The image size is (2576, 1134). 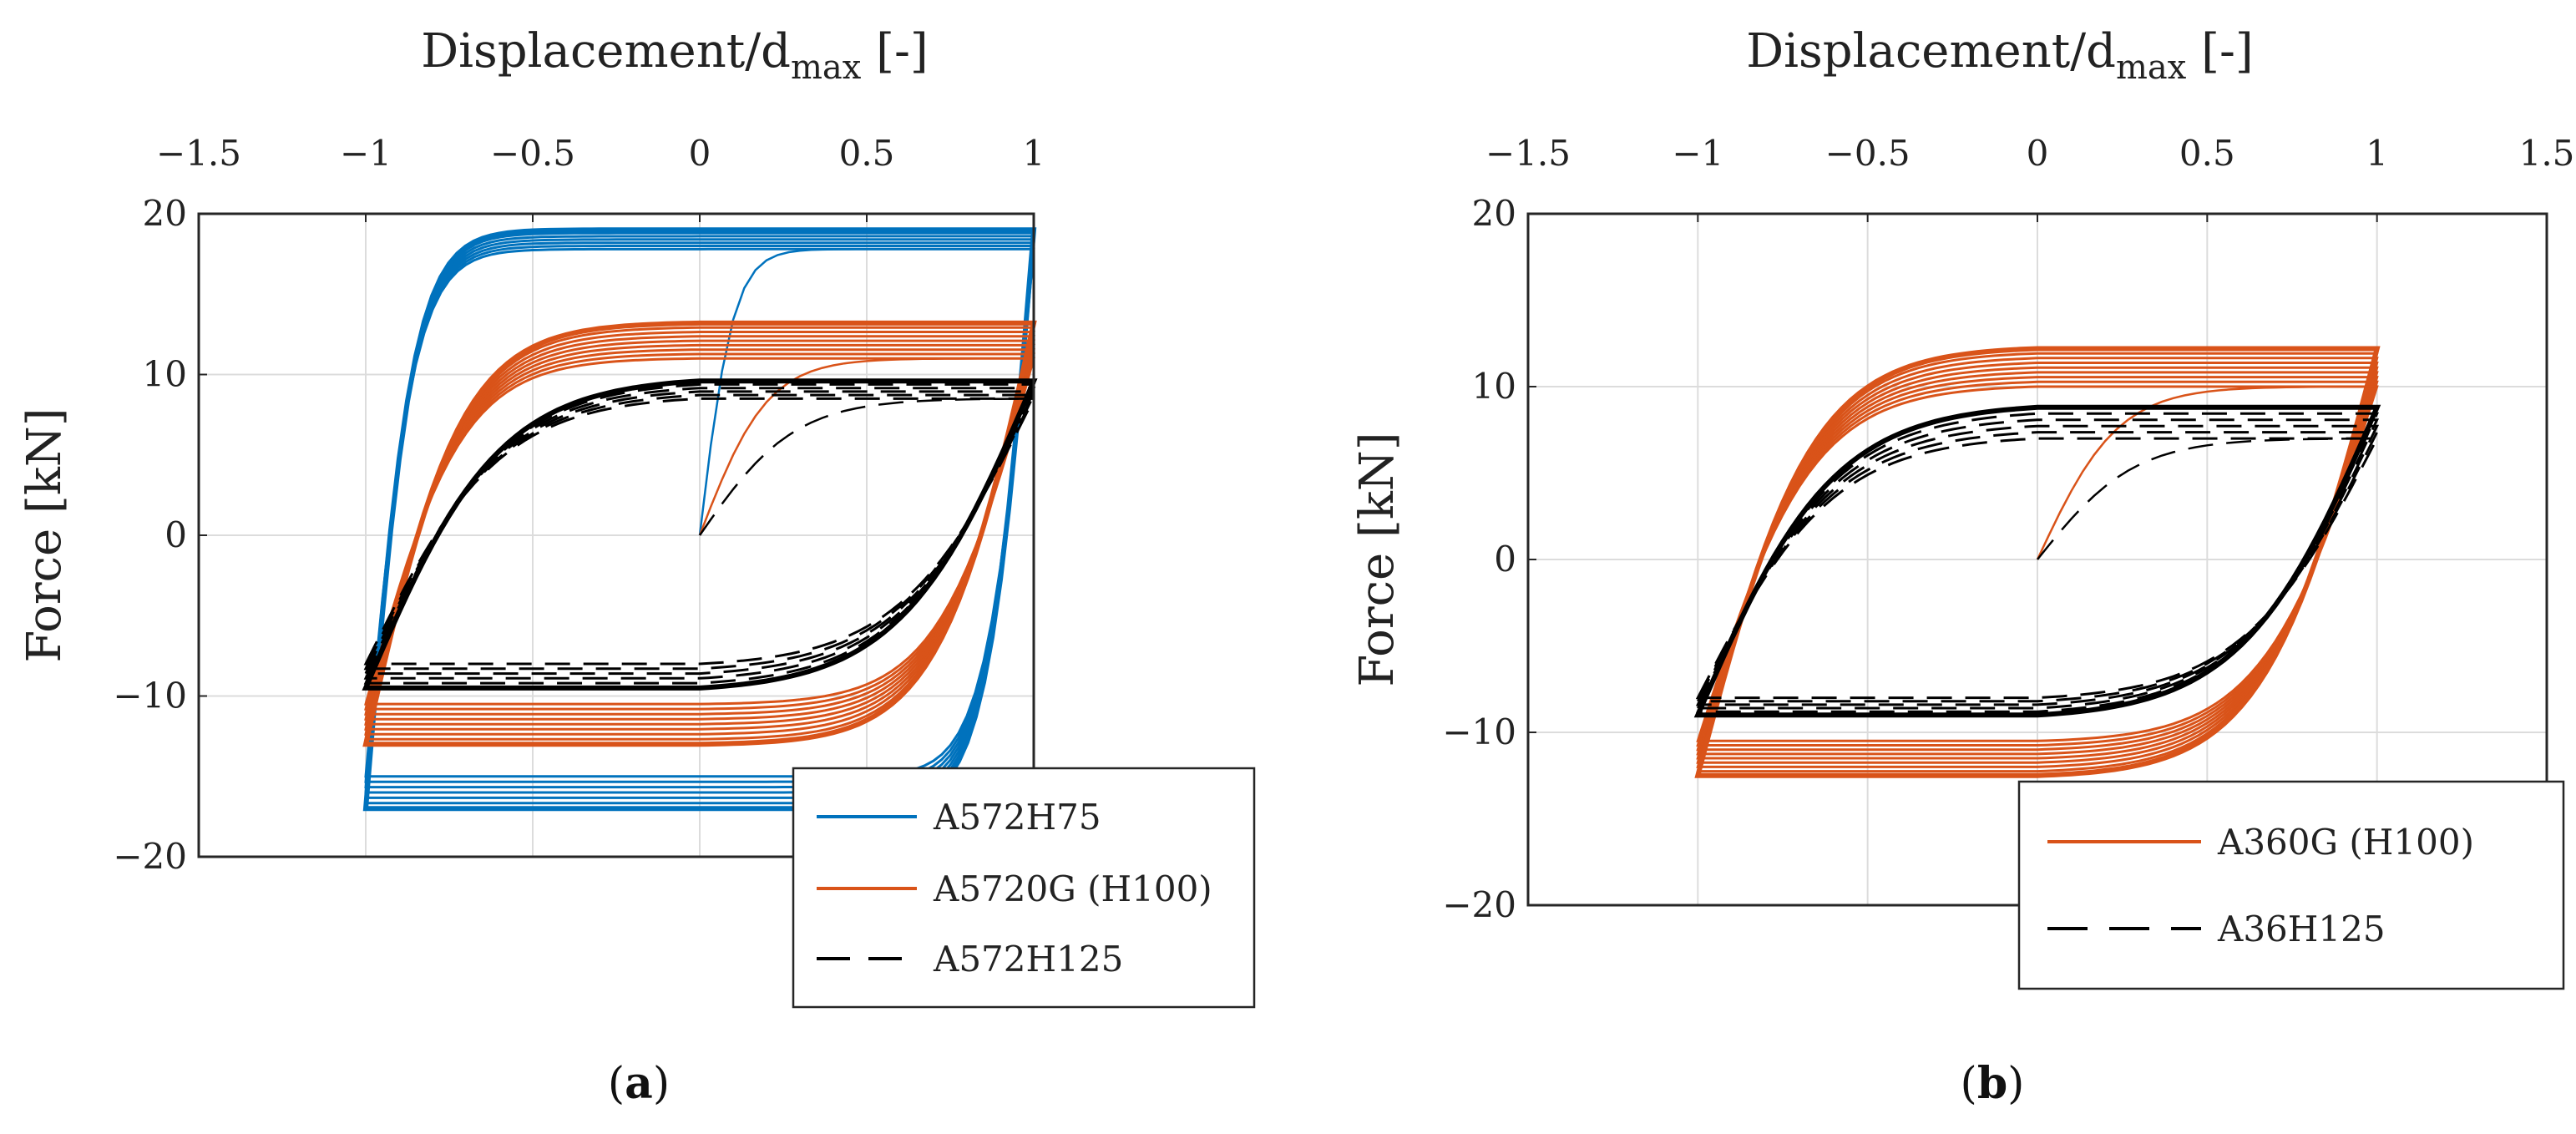 I want to click on legend-label-a360g-h100: A360G (H100), so click(x=2345, y=842).